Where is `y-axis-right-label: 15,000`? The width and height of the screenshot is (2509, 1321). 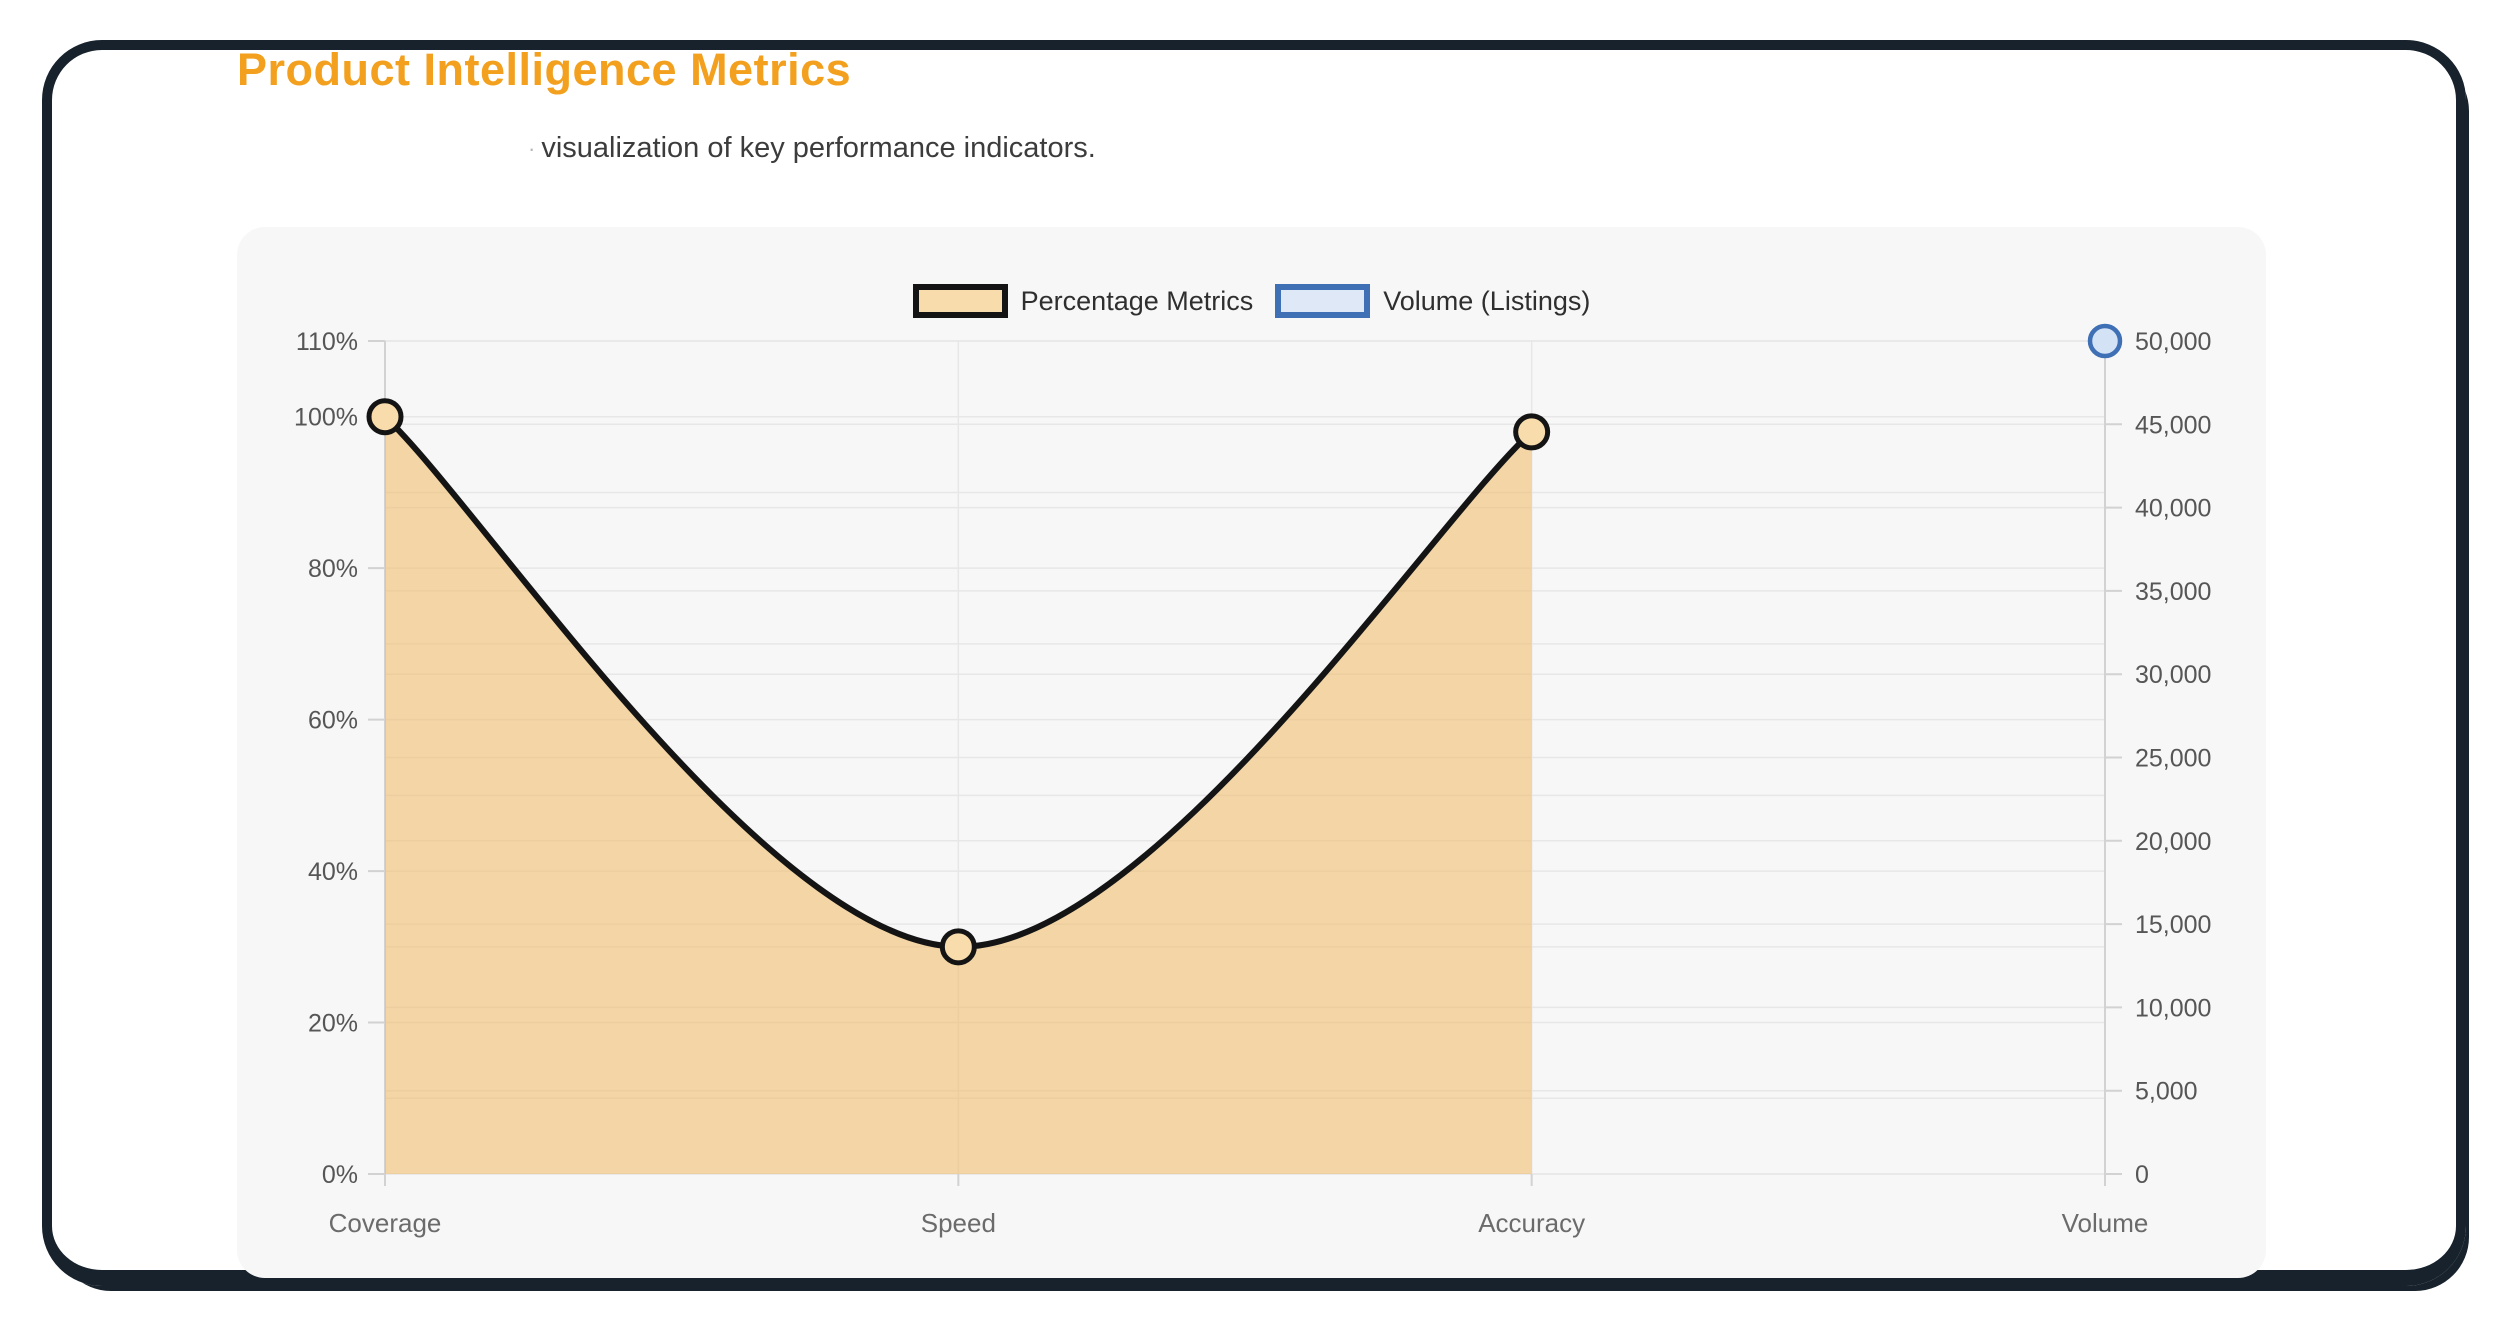
y-axis-right-label: 15,000 is located at coordinates (2173, 925).